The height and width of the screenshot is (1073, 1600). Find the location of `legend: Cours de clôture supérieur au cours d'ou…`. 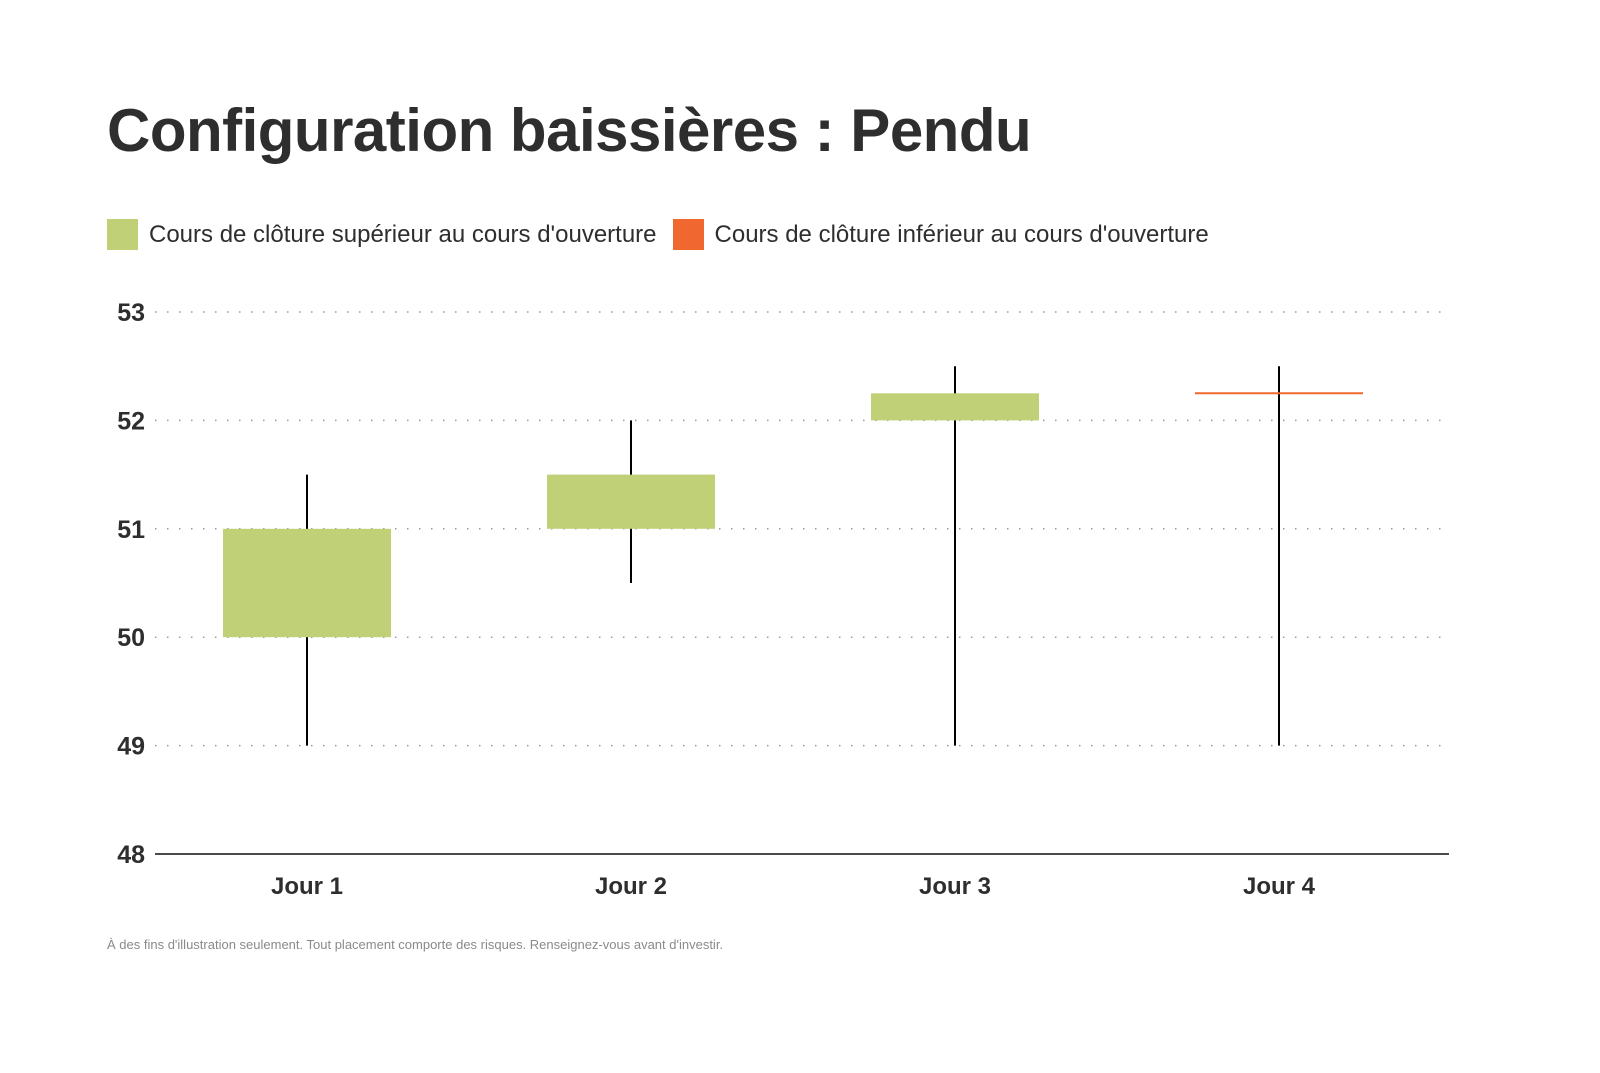

legend: Cours de clôture supérieur au cours d'ou… is located at coordinates (666, 234).